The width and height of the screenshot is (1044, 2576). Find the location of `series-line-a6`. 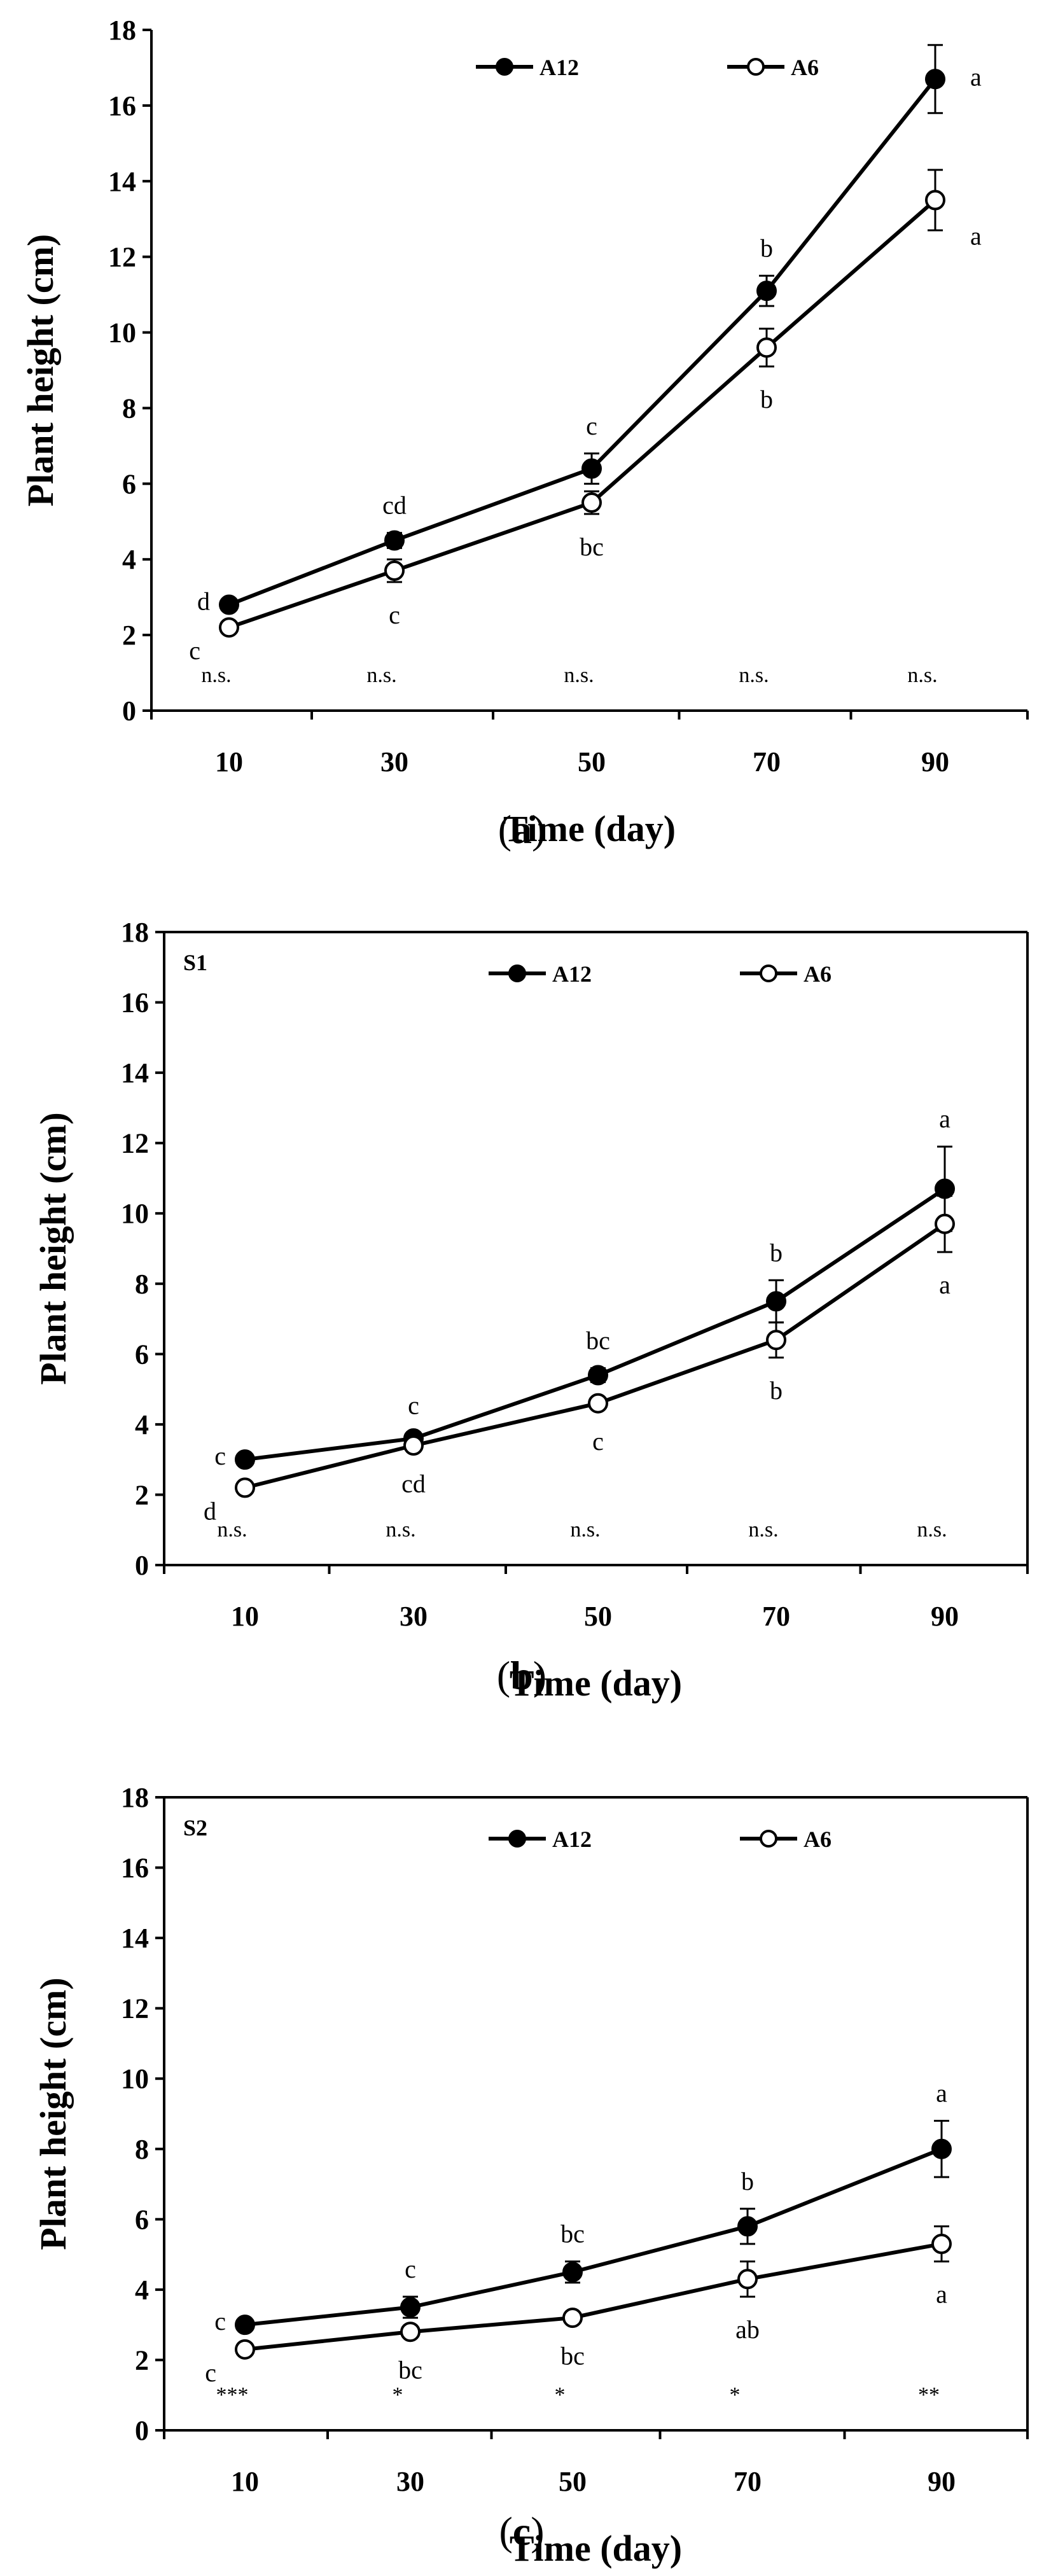

series-line-a6 is located at coordinates (593, 2296).